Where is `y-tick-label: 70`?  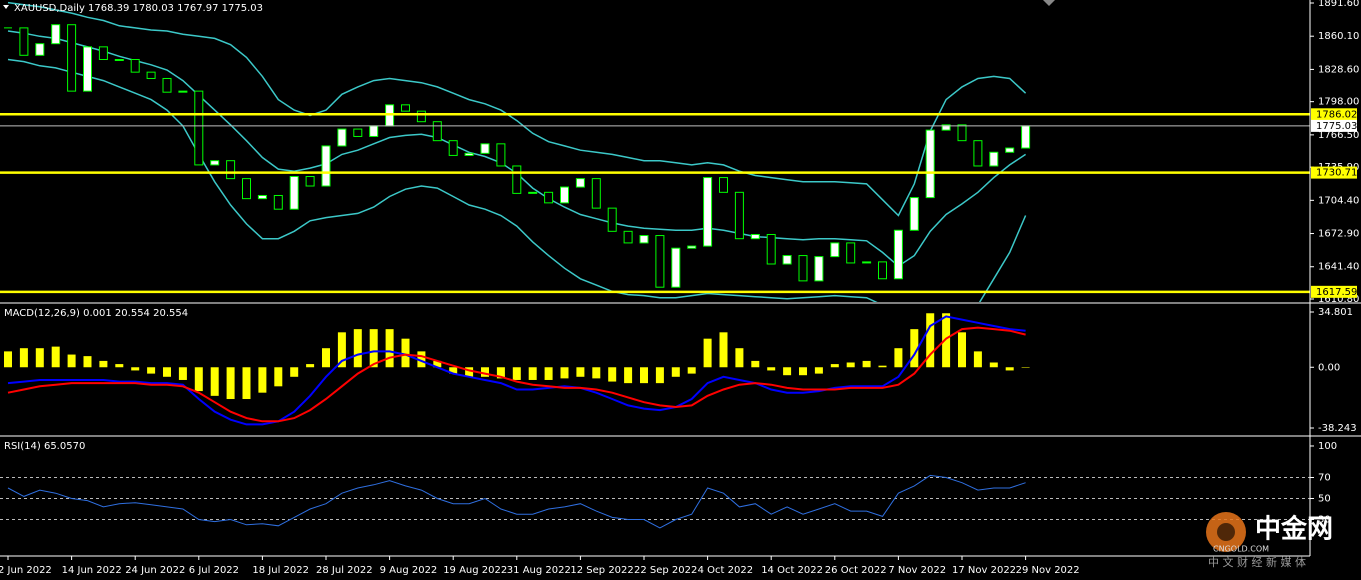
y-tick-label: 70 is located at coordinates (1324, 477).